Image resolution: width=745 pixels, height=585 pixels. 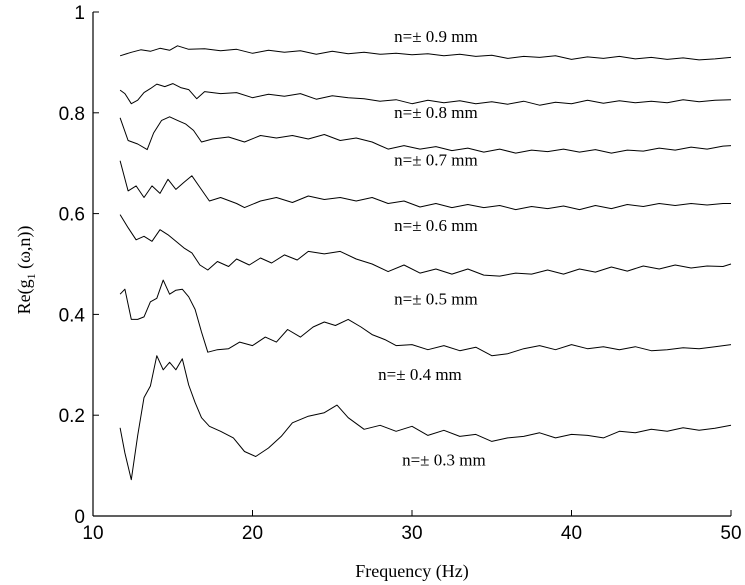 I want to click on y-tick-label: 0.4, so click(x=72, y=315).